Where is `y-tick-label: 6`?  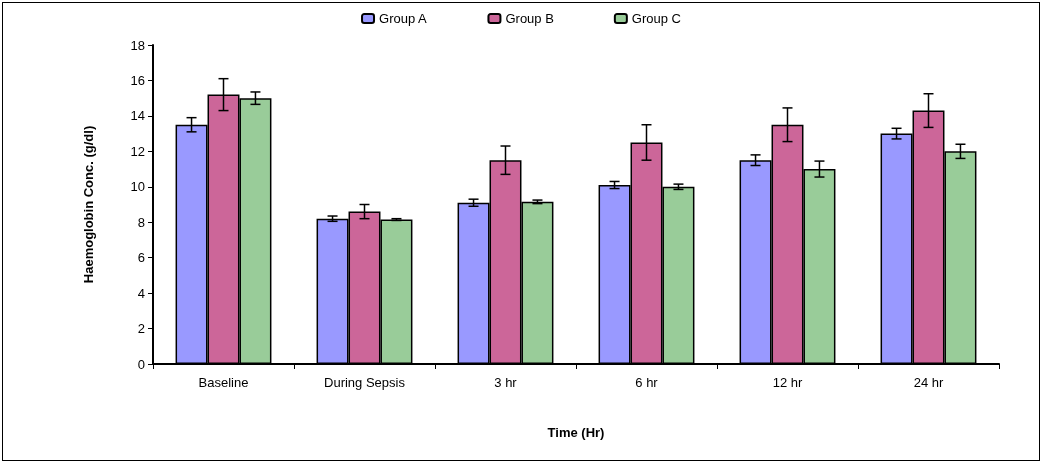 y-tick-label: 6 is located at coordinates (141, 258).